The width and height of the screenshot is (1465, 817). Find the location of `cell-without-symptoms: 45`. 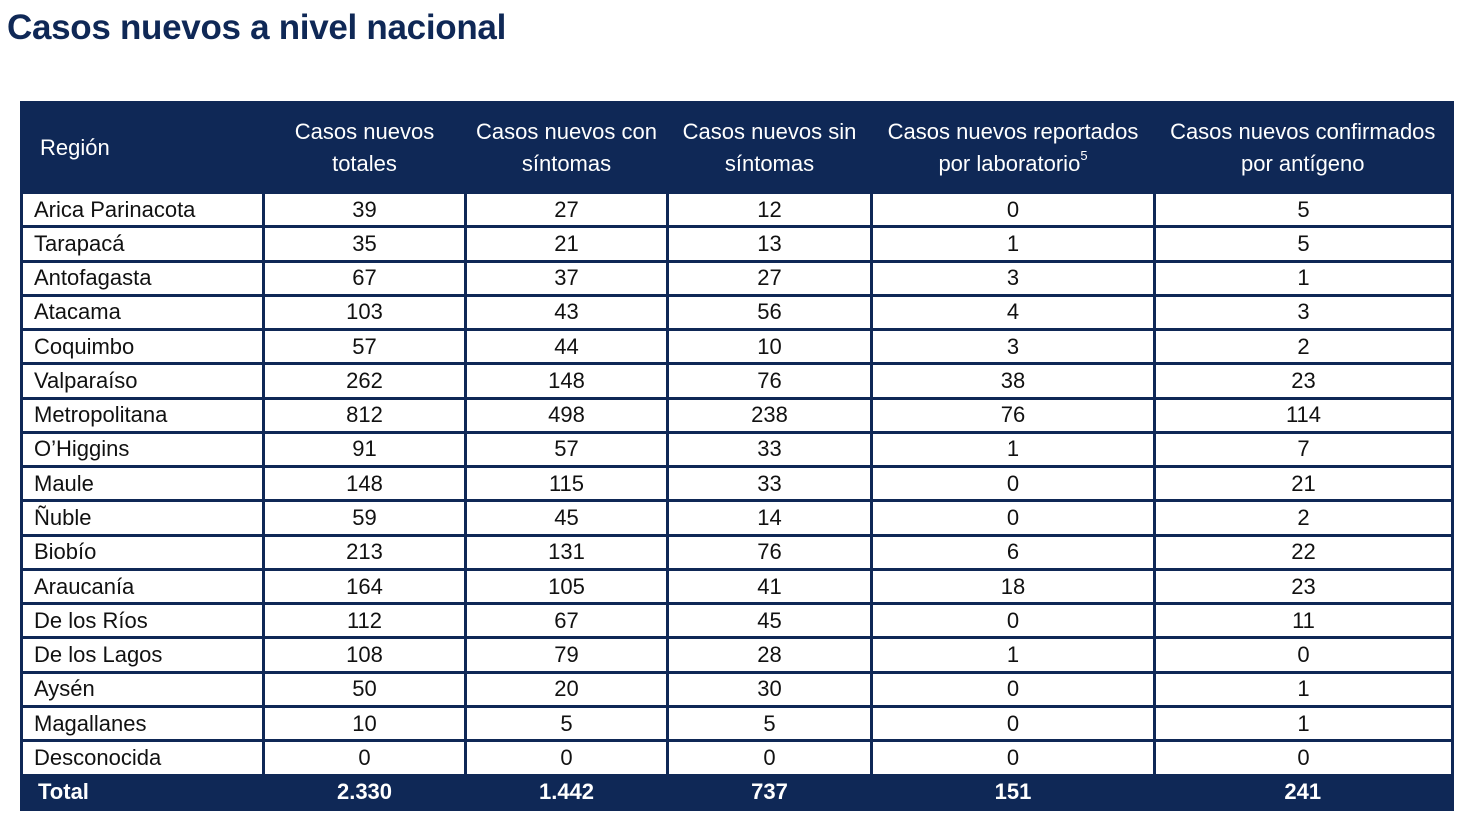

cell-without-symptoms: 45 is located at coordinates (769, 621).